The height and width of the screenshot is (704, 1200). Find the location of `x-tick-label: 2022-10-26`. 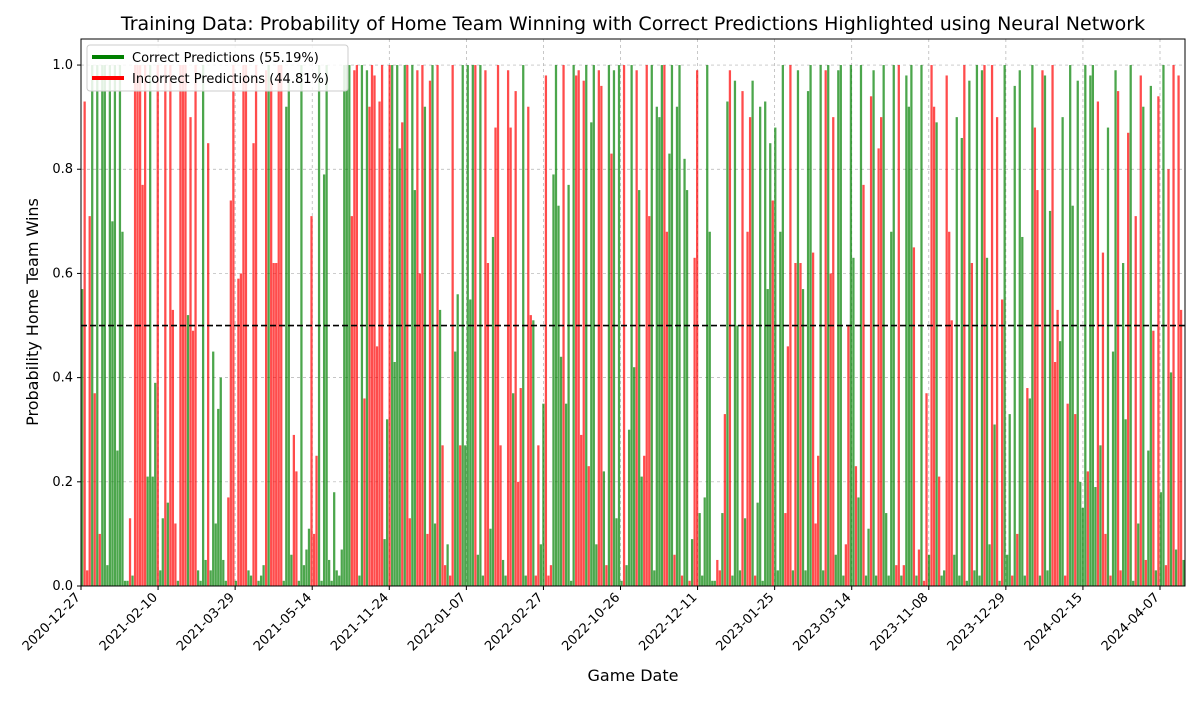

x-tick-label: 2022-10-26 is located at coordinates (591, 622).